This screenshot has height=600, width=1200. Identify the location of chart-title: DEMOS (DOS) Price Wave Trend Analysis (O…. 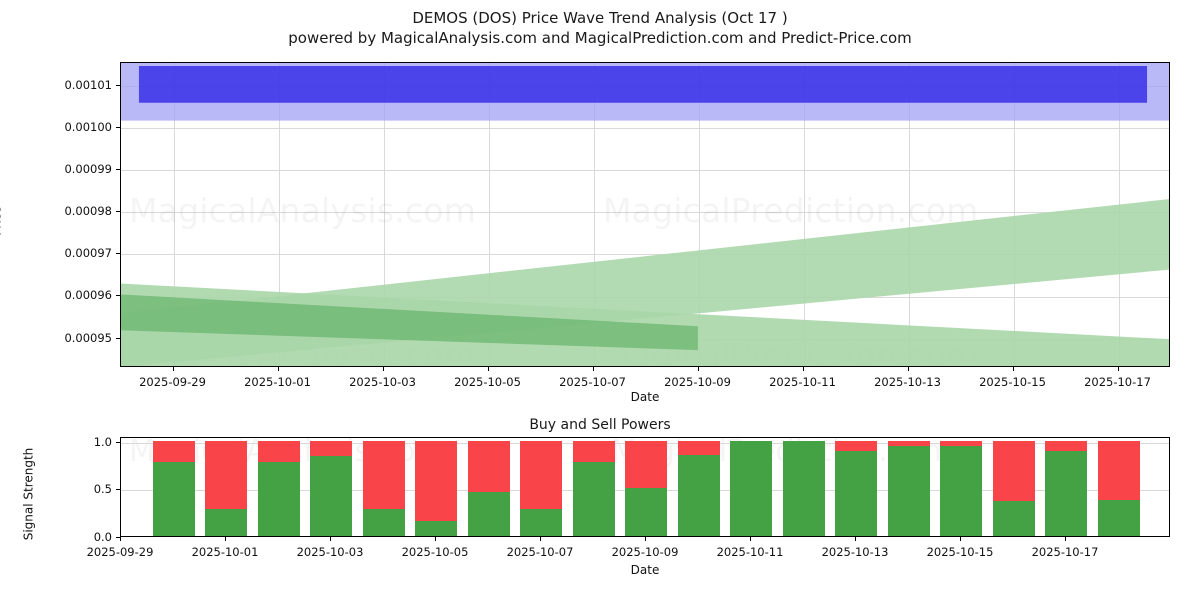
(600, 18).